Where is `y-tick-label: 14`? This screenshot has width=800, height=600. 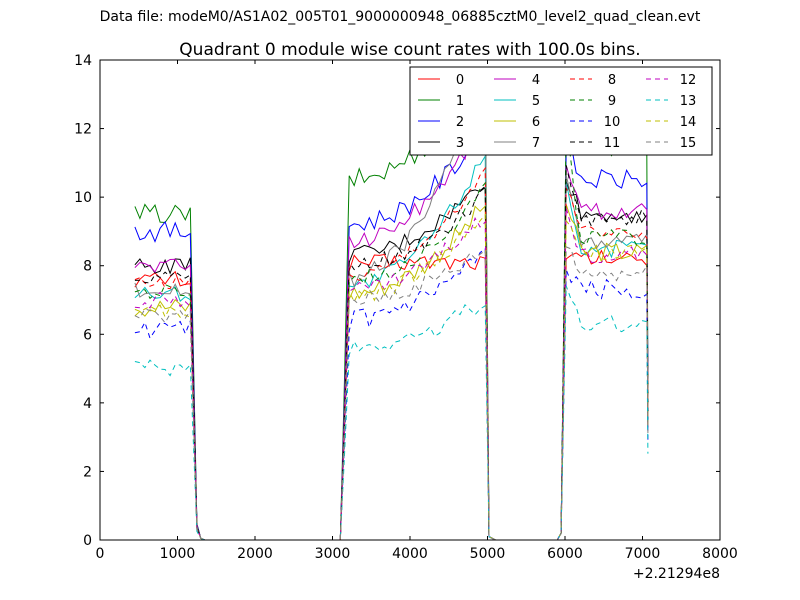
y-tick-label: 14 is located at coordinates (83, 61).